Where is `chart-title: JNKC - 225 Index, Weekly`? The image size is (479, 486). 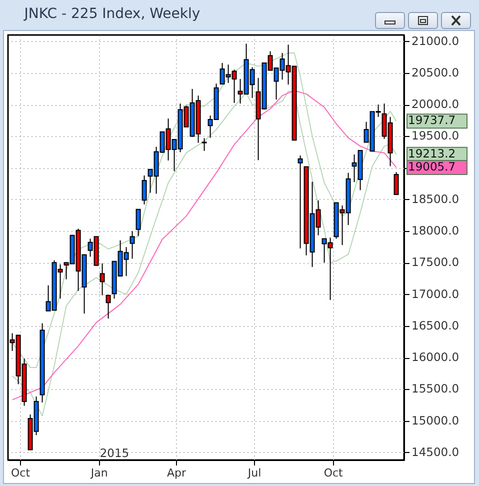
chart-title: JNKC - 225 Index, Weekly is located at coordinates (111, 14).